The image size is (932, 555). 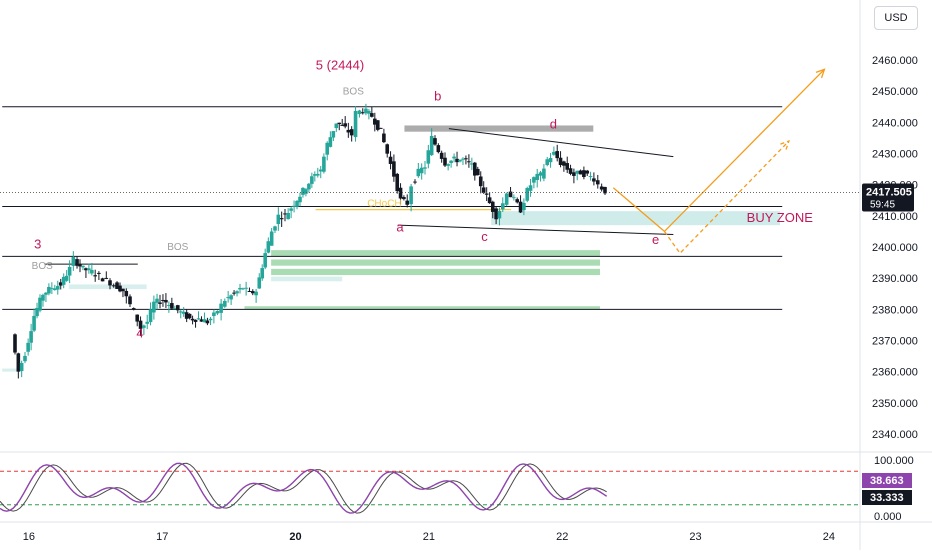 What do you see at coordinates (561, 143) in the screenshot?
I see `triangle-upper-trendline` at bounding box center [561, 143].